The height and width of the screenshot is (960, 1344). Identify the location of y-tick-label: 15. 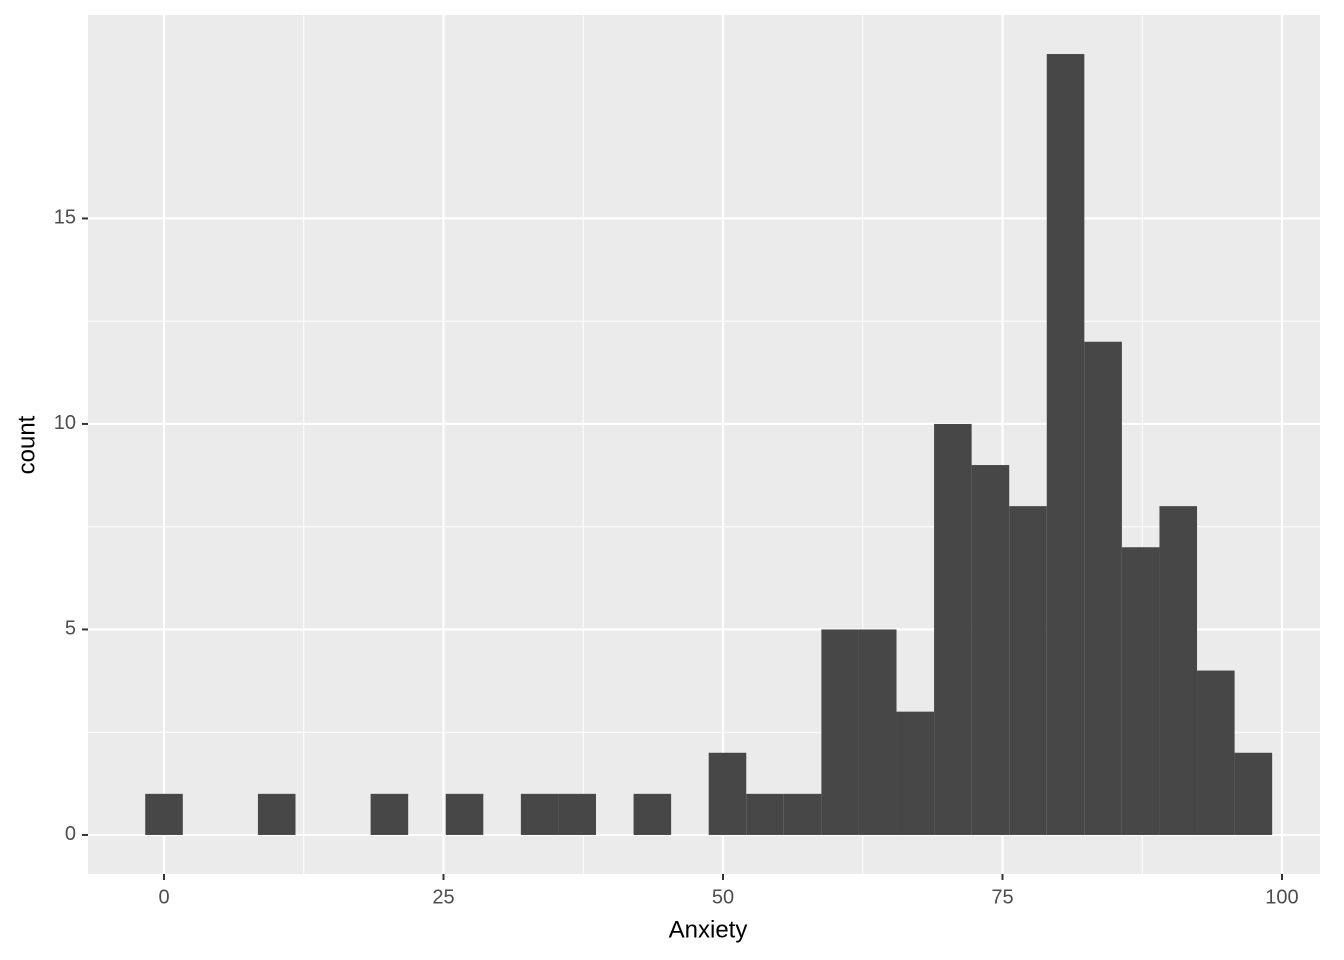
(65, 218).